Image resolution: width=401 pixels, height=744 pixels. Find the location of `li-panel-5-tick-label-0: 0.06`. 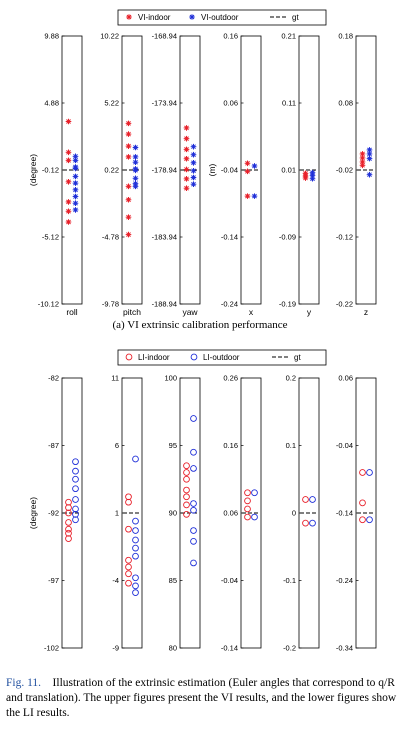

li-panel-5-tick-label-0: 0.06 is located at coordinates (345, 378).